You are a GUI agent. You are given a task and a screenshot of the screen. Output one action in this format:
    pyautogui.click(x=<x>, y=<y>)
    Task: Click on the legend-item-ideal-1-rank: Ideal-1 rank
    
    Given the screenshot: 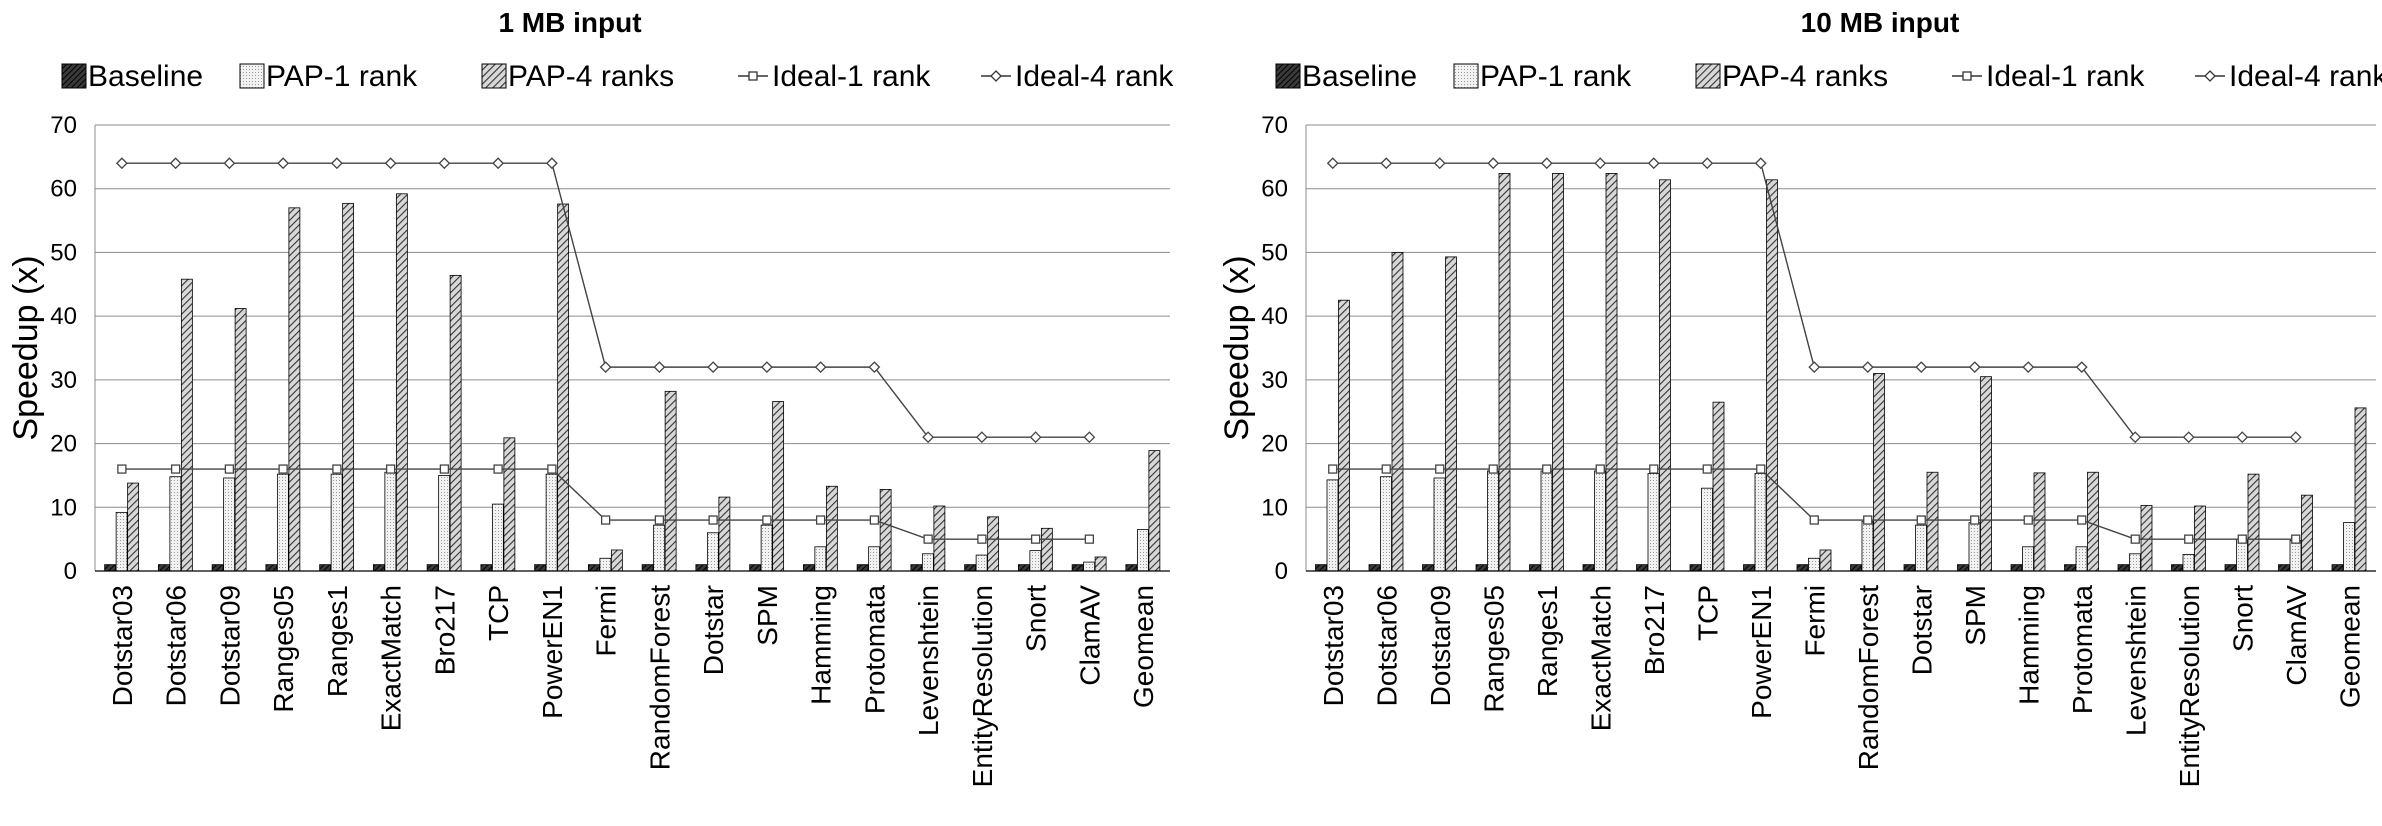 What is the action you would take?
    pyautogui.click(x=2048, y=76)
    